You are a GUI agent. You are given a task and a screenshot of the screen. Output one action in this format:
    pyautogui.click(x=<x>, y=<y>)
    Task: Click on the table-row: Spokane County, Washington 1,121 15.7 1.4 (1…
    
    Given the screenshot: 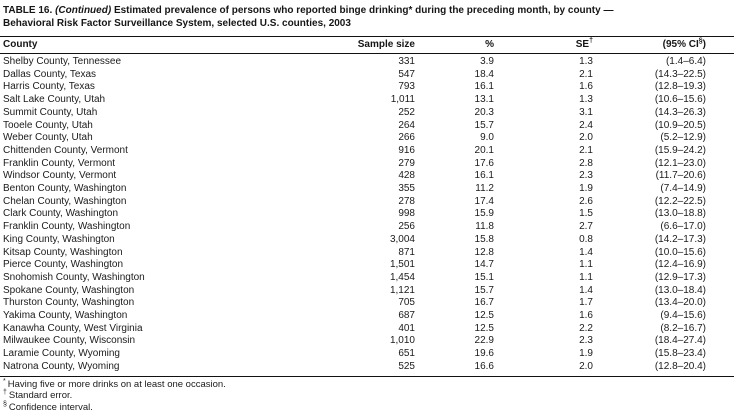 What is the action you would take?
    pyautogui.click(x=367, y=291)
    